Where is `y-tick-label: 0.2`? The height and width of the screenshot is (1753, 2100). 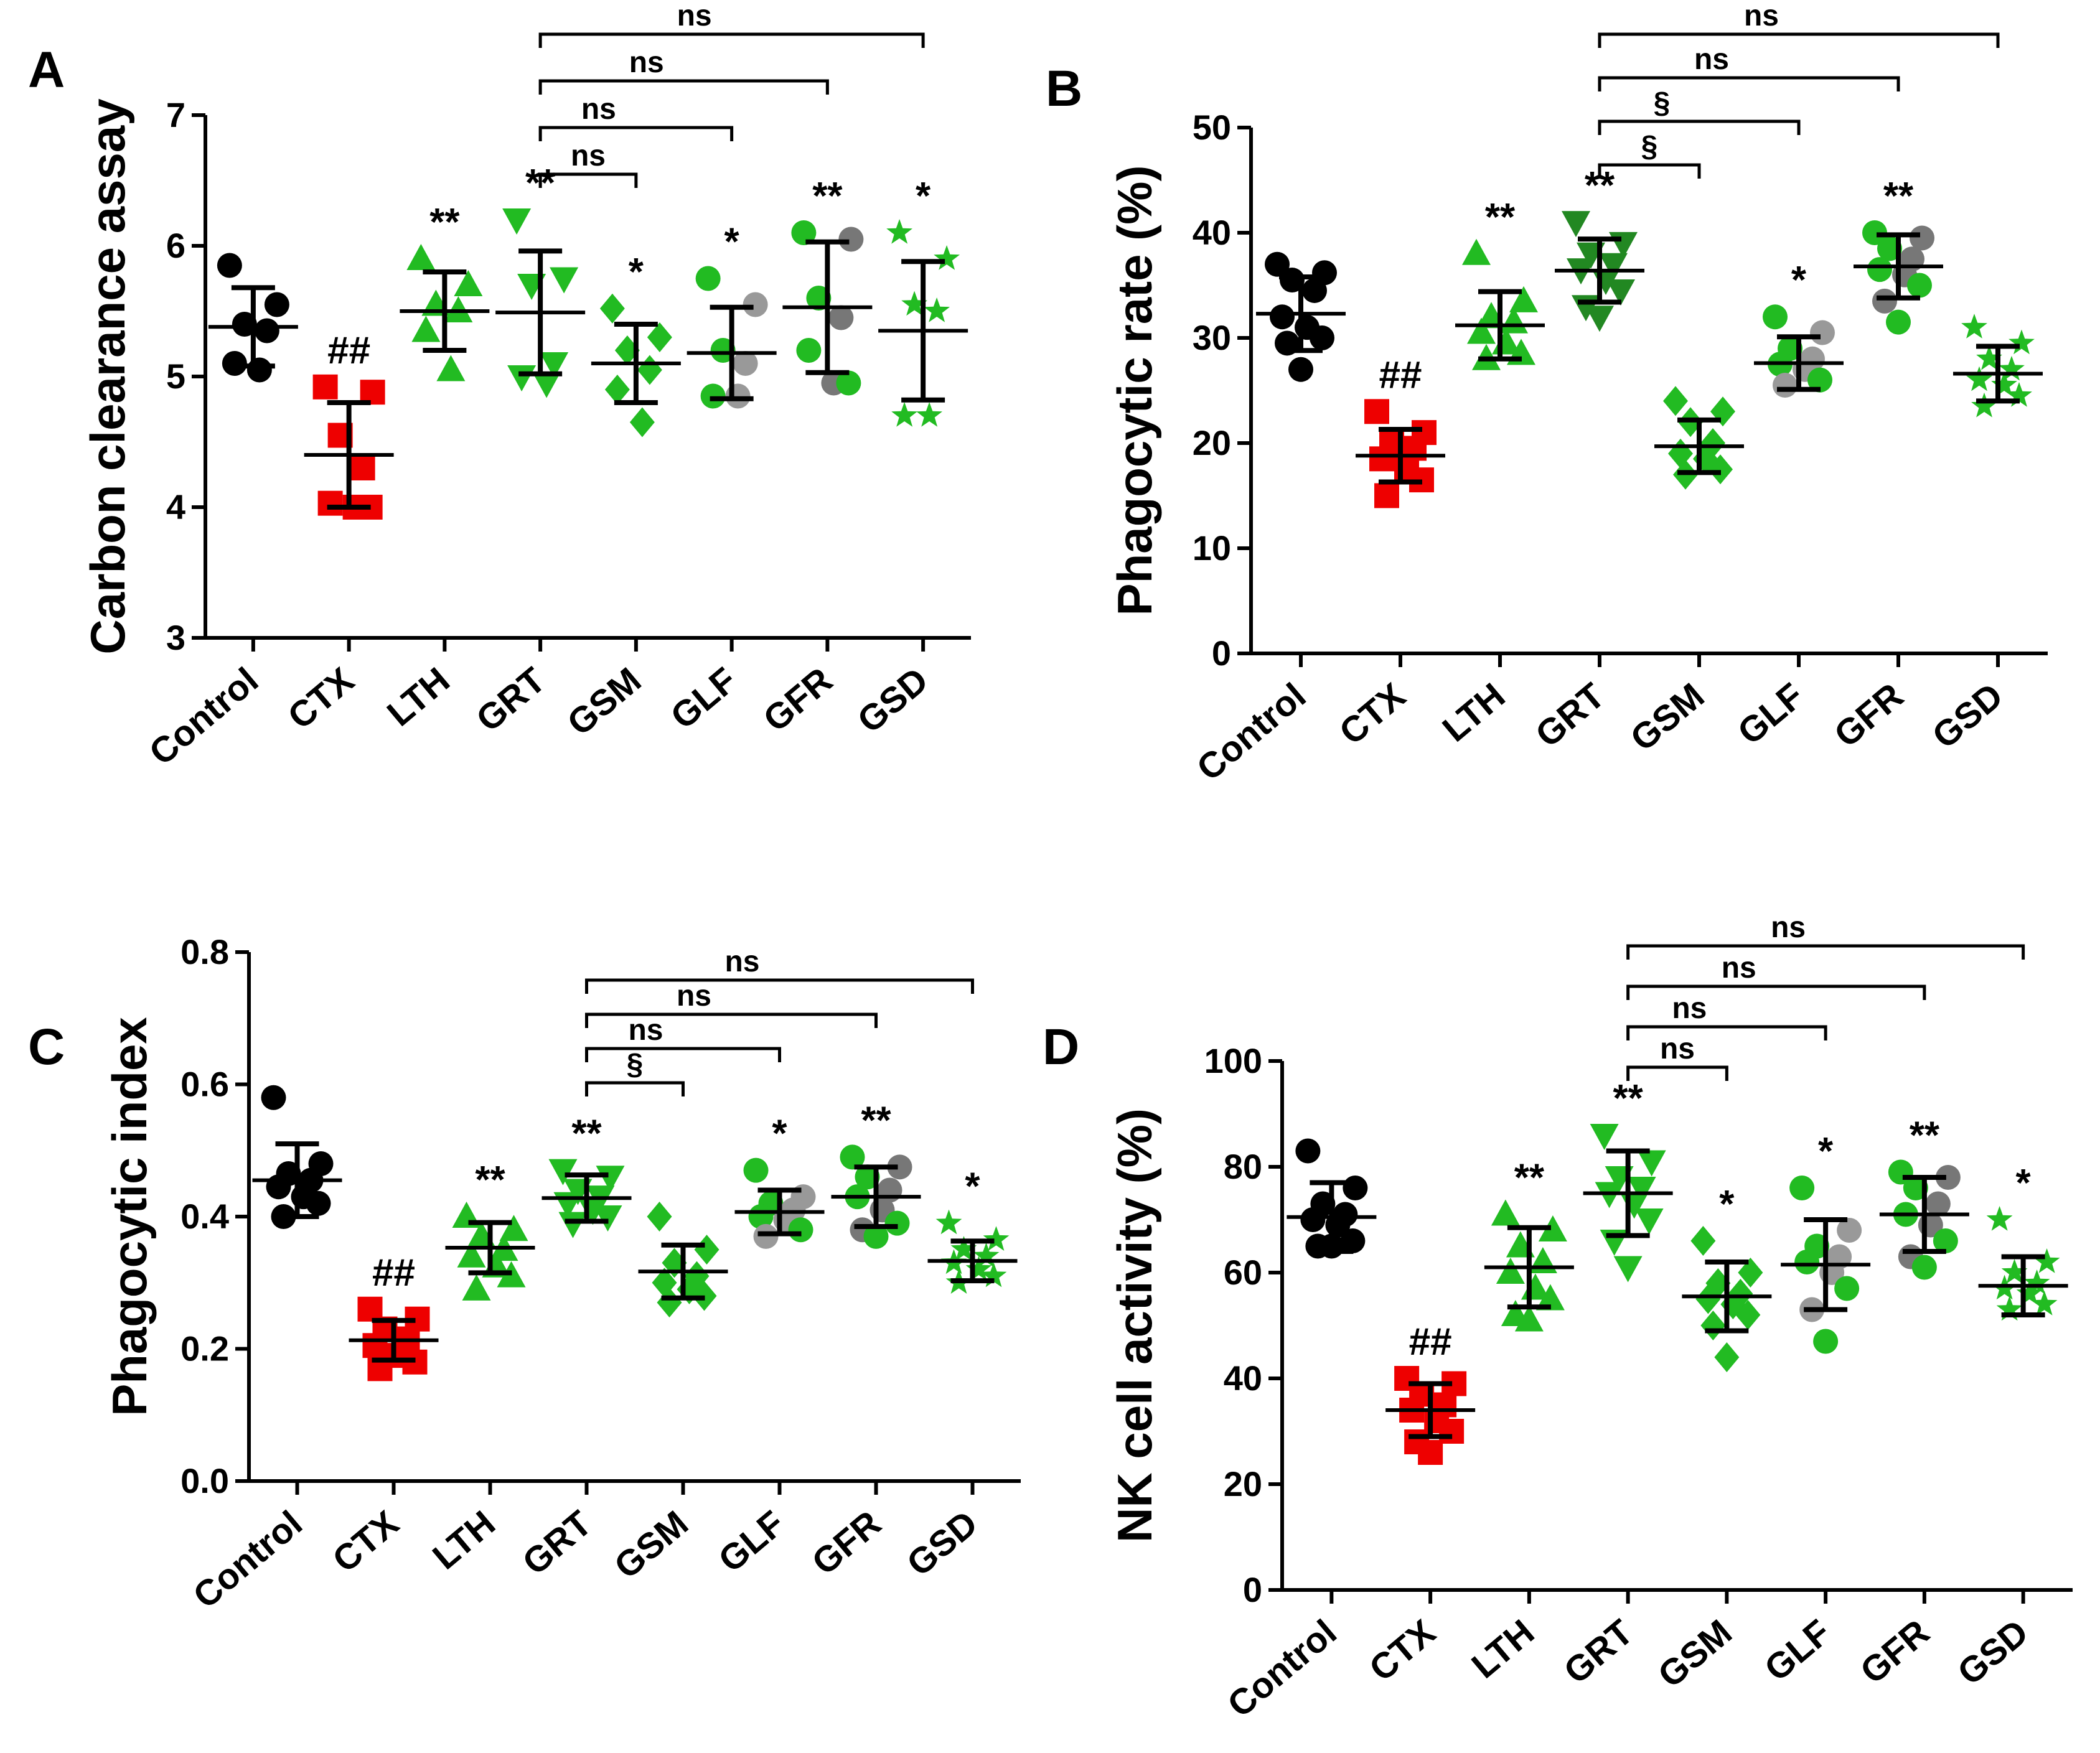
y-tick-label: 0.2 is located at coordinates (204, 1349).